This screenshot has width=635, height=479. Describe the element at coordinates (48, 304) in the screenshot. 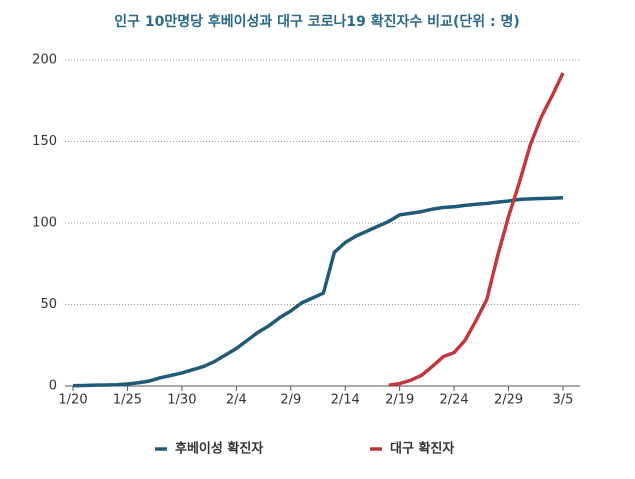

I see `y-tick-label: 50` at that location.